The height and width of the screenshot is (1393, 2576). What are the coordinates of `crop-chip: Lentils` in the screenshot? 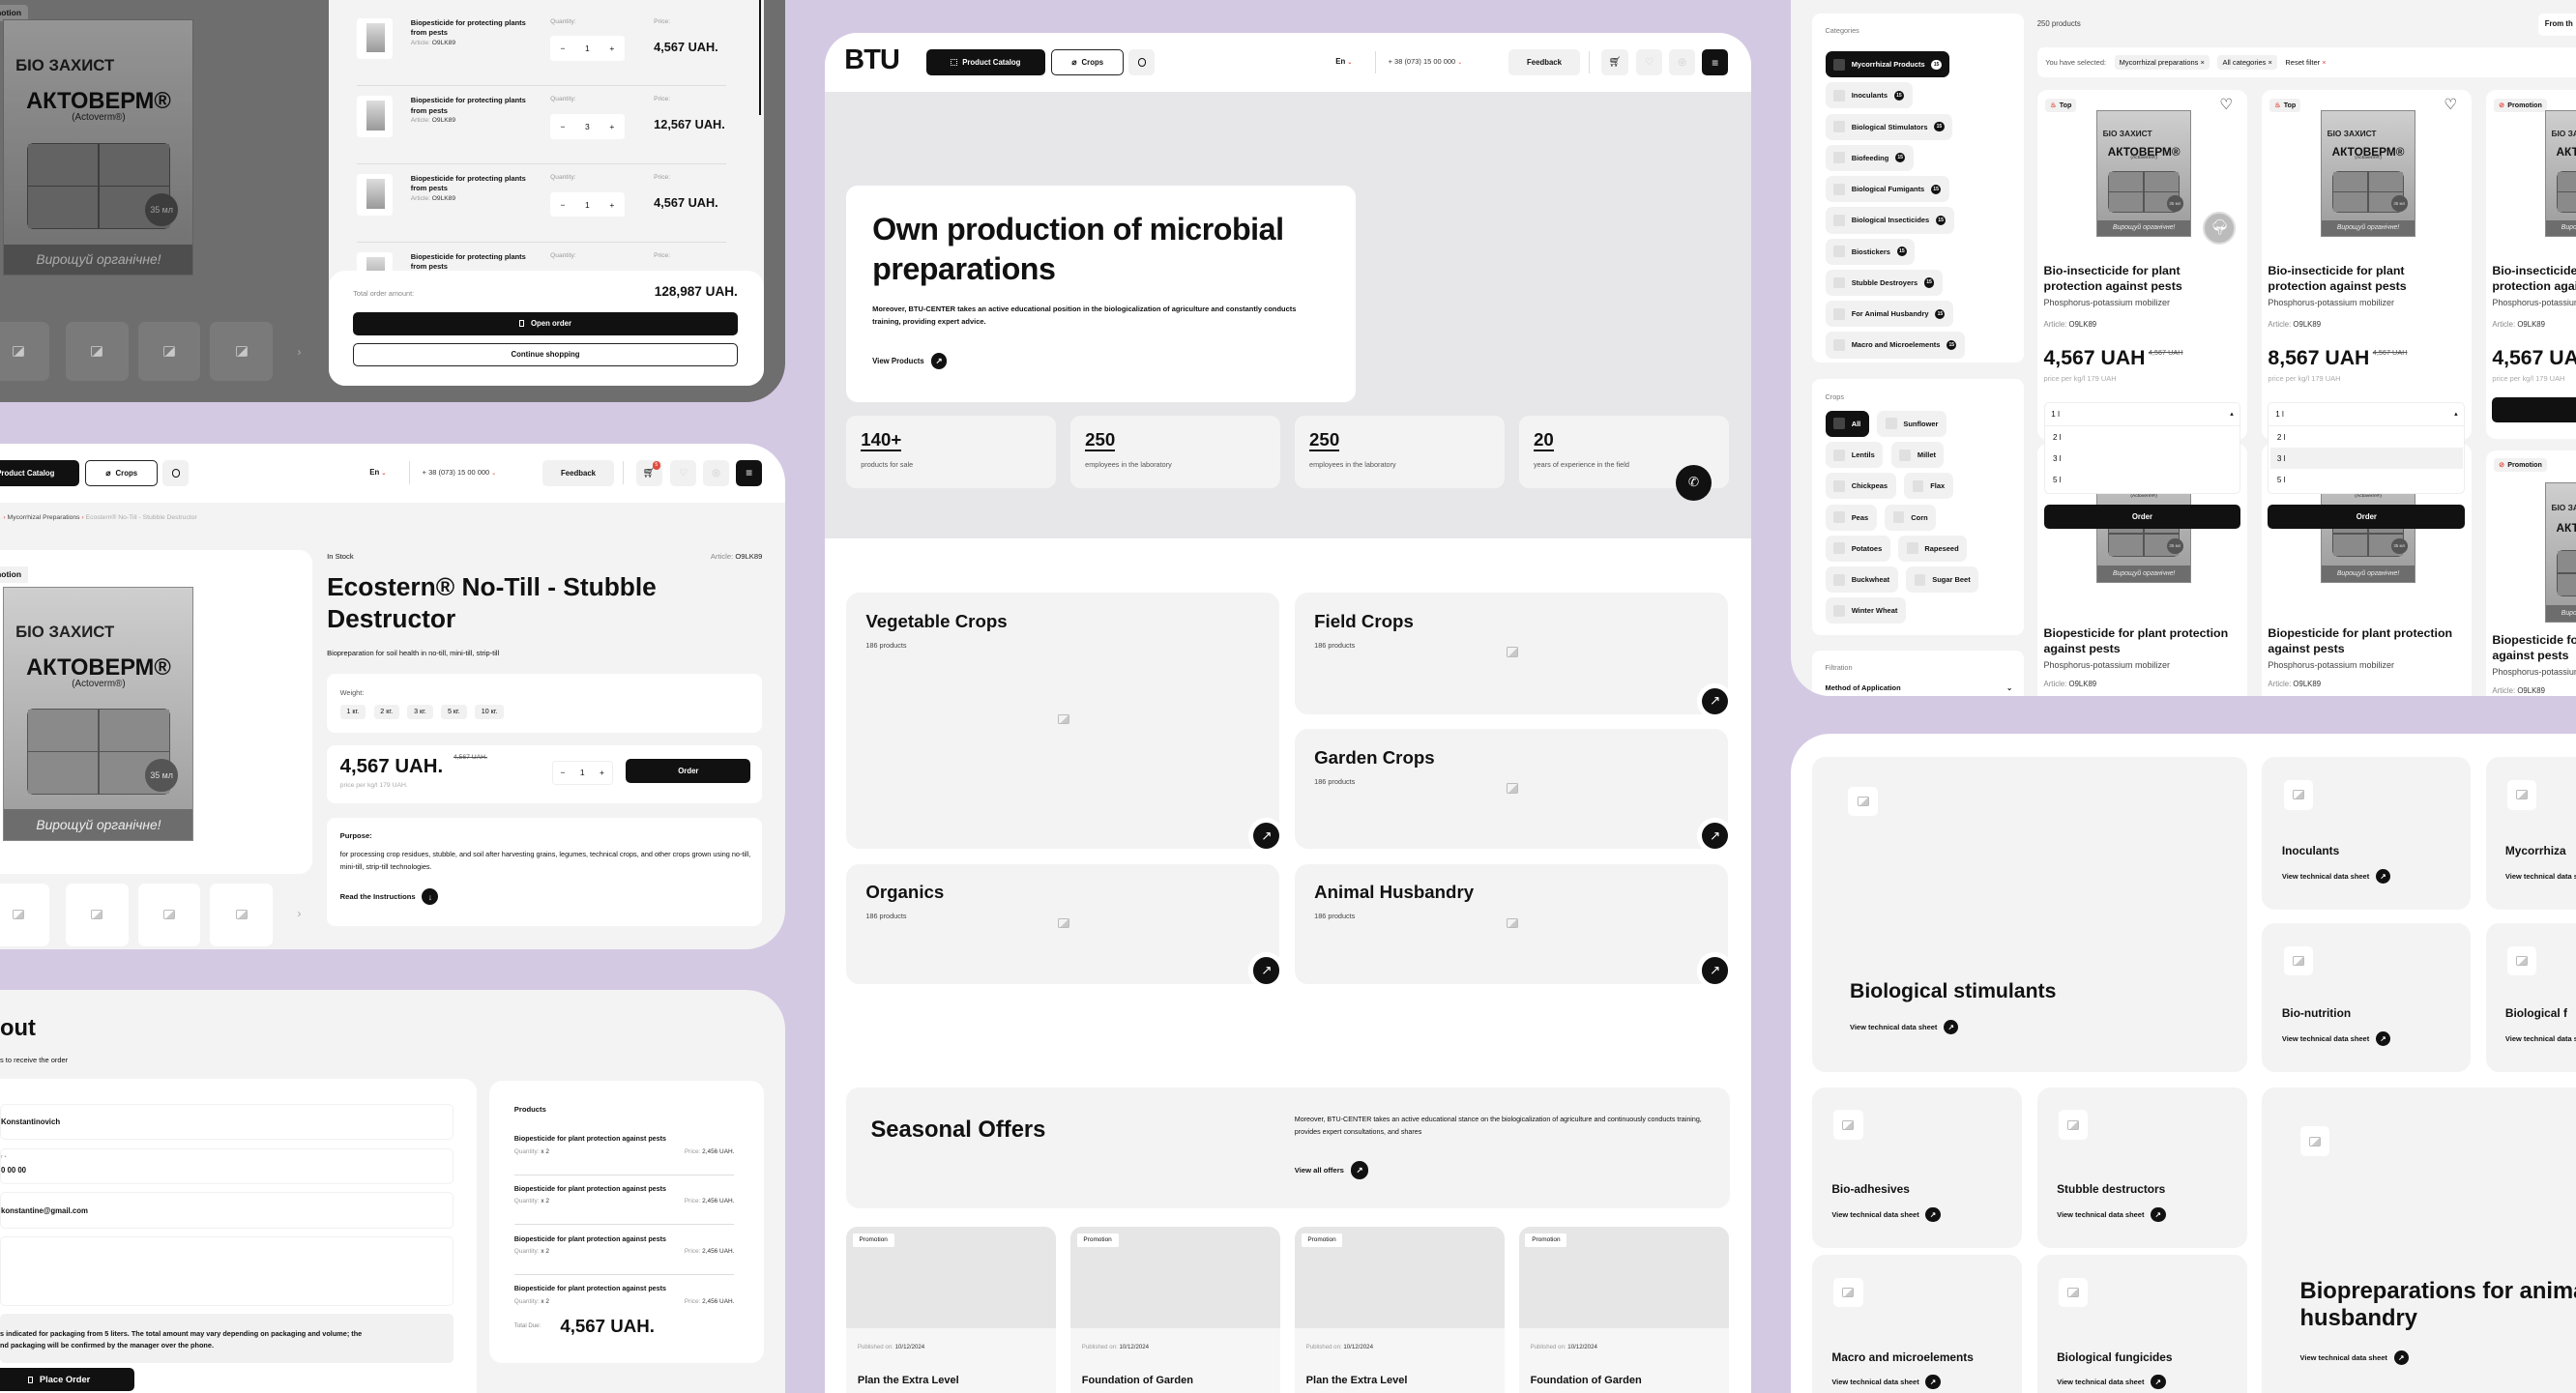 It's located at (1854, 455).